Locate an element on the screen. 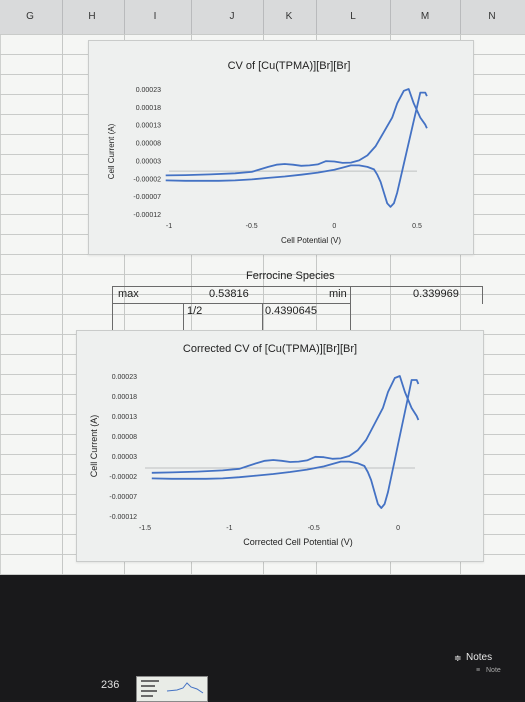 The height and width of the screenshot is (702, 525). notes-sub-label: Note is located at coordinates (493, 670).